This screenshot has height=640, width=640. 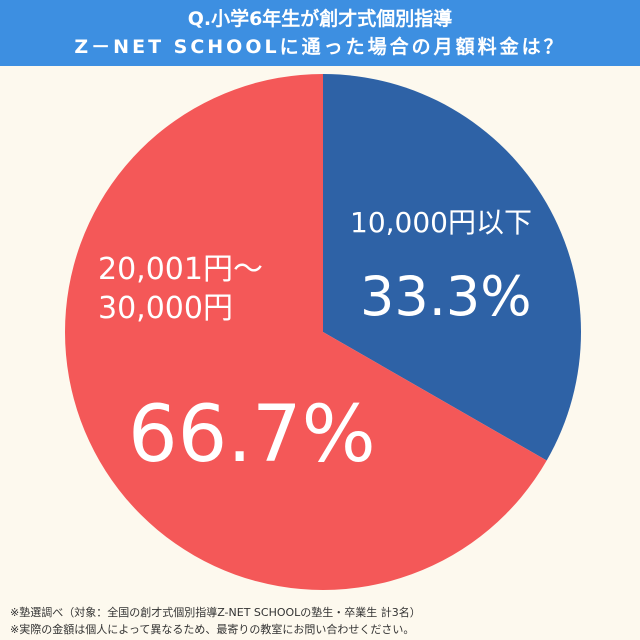 I want to click on chart-subtitle: Z－NET SCHOOLに通った場合の月額料金は？, so click(x=320, y=47).